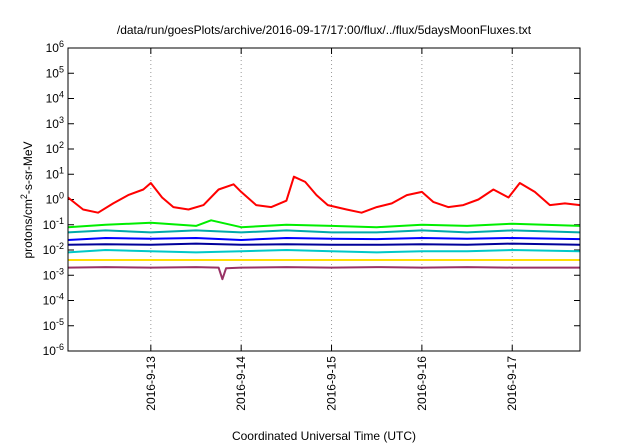  Describe the element at coordinates (512, 383) in the screenshot. I see `x-tick-label: 2016-9-17` at that location.